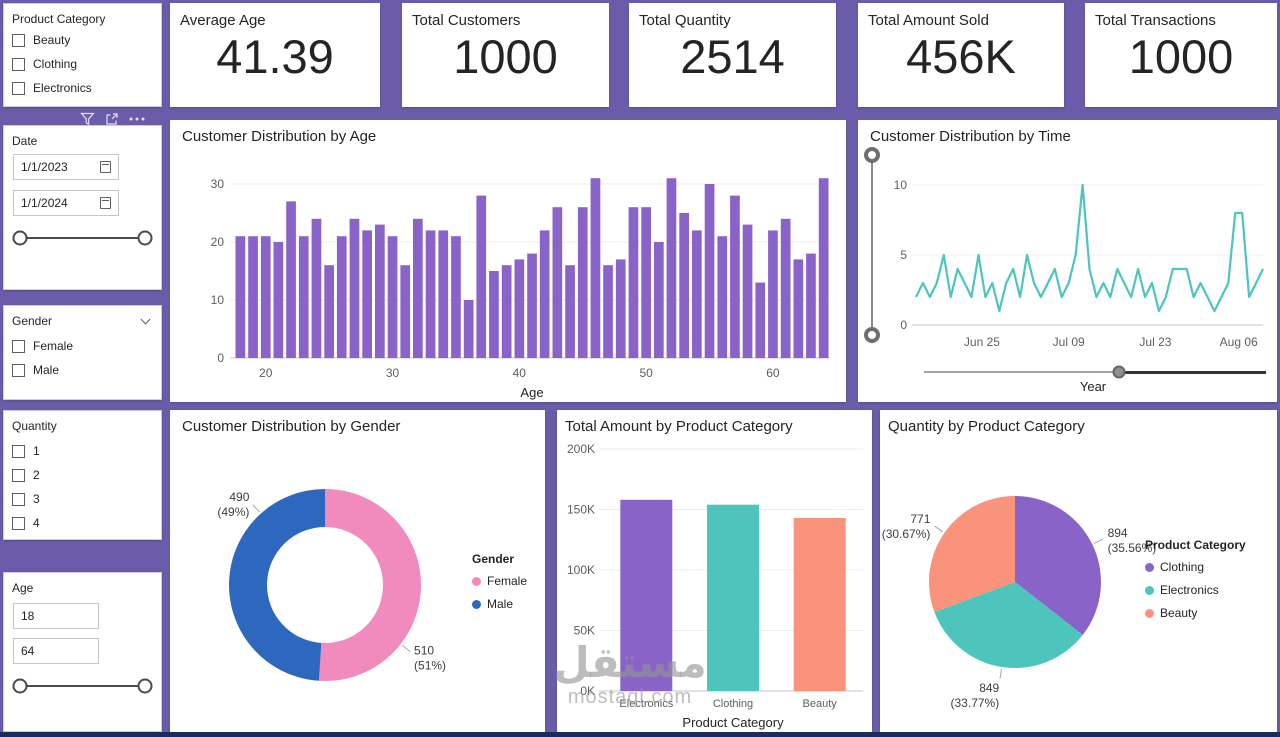 The width and height of the screenshot is (1280, 737). I want to click on slider-handle-top, so click(872, 155).